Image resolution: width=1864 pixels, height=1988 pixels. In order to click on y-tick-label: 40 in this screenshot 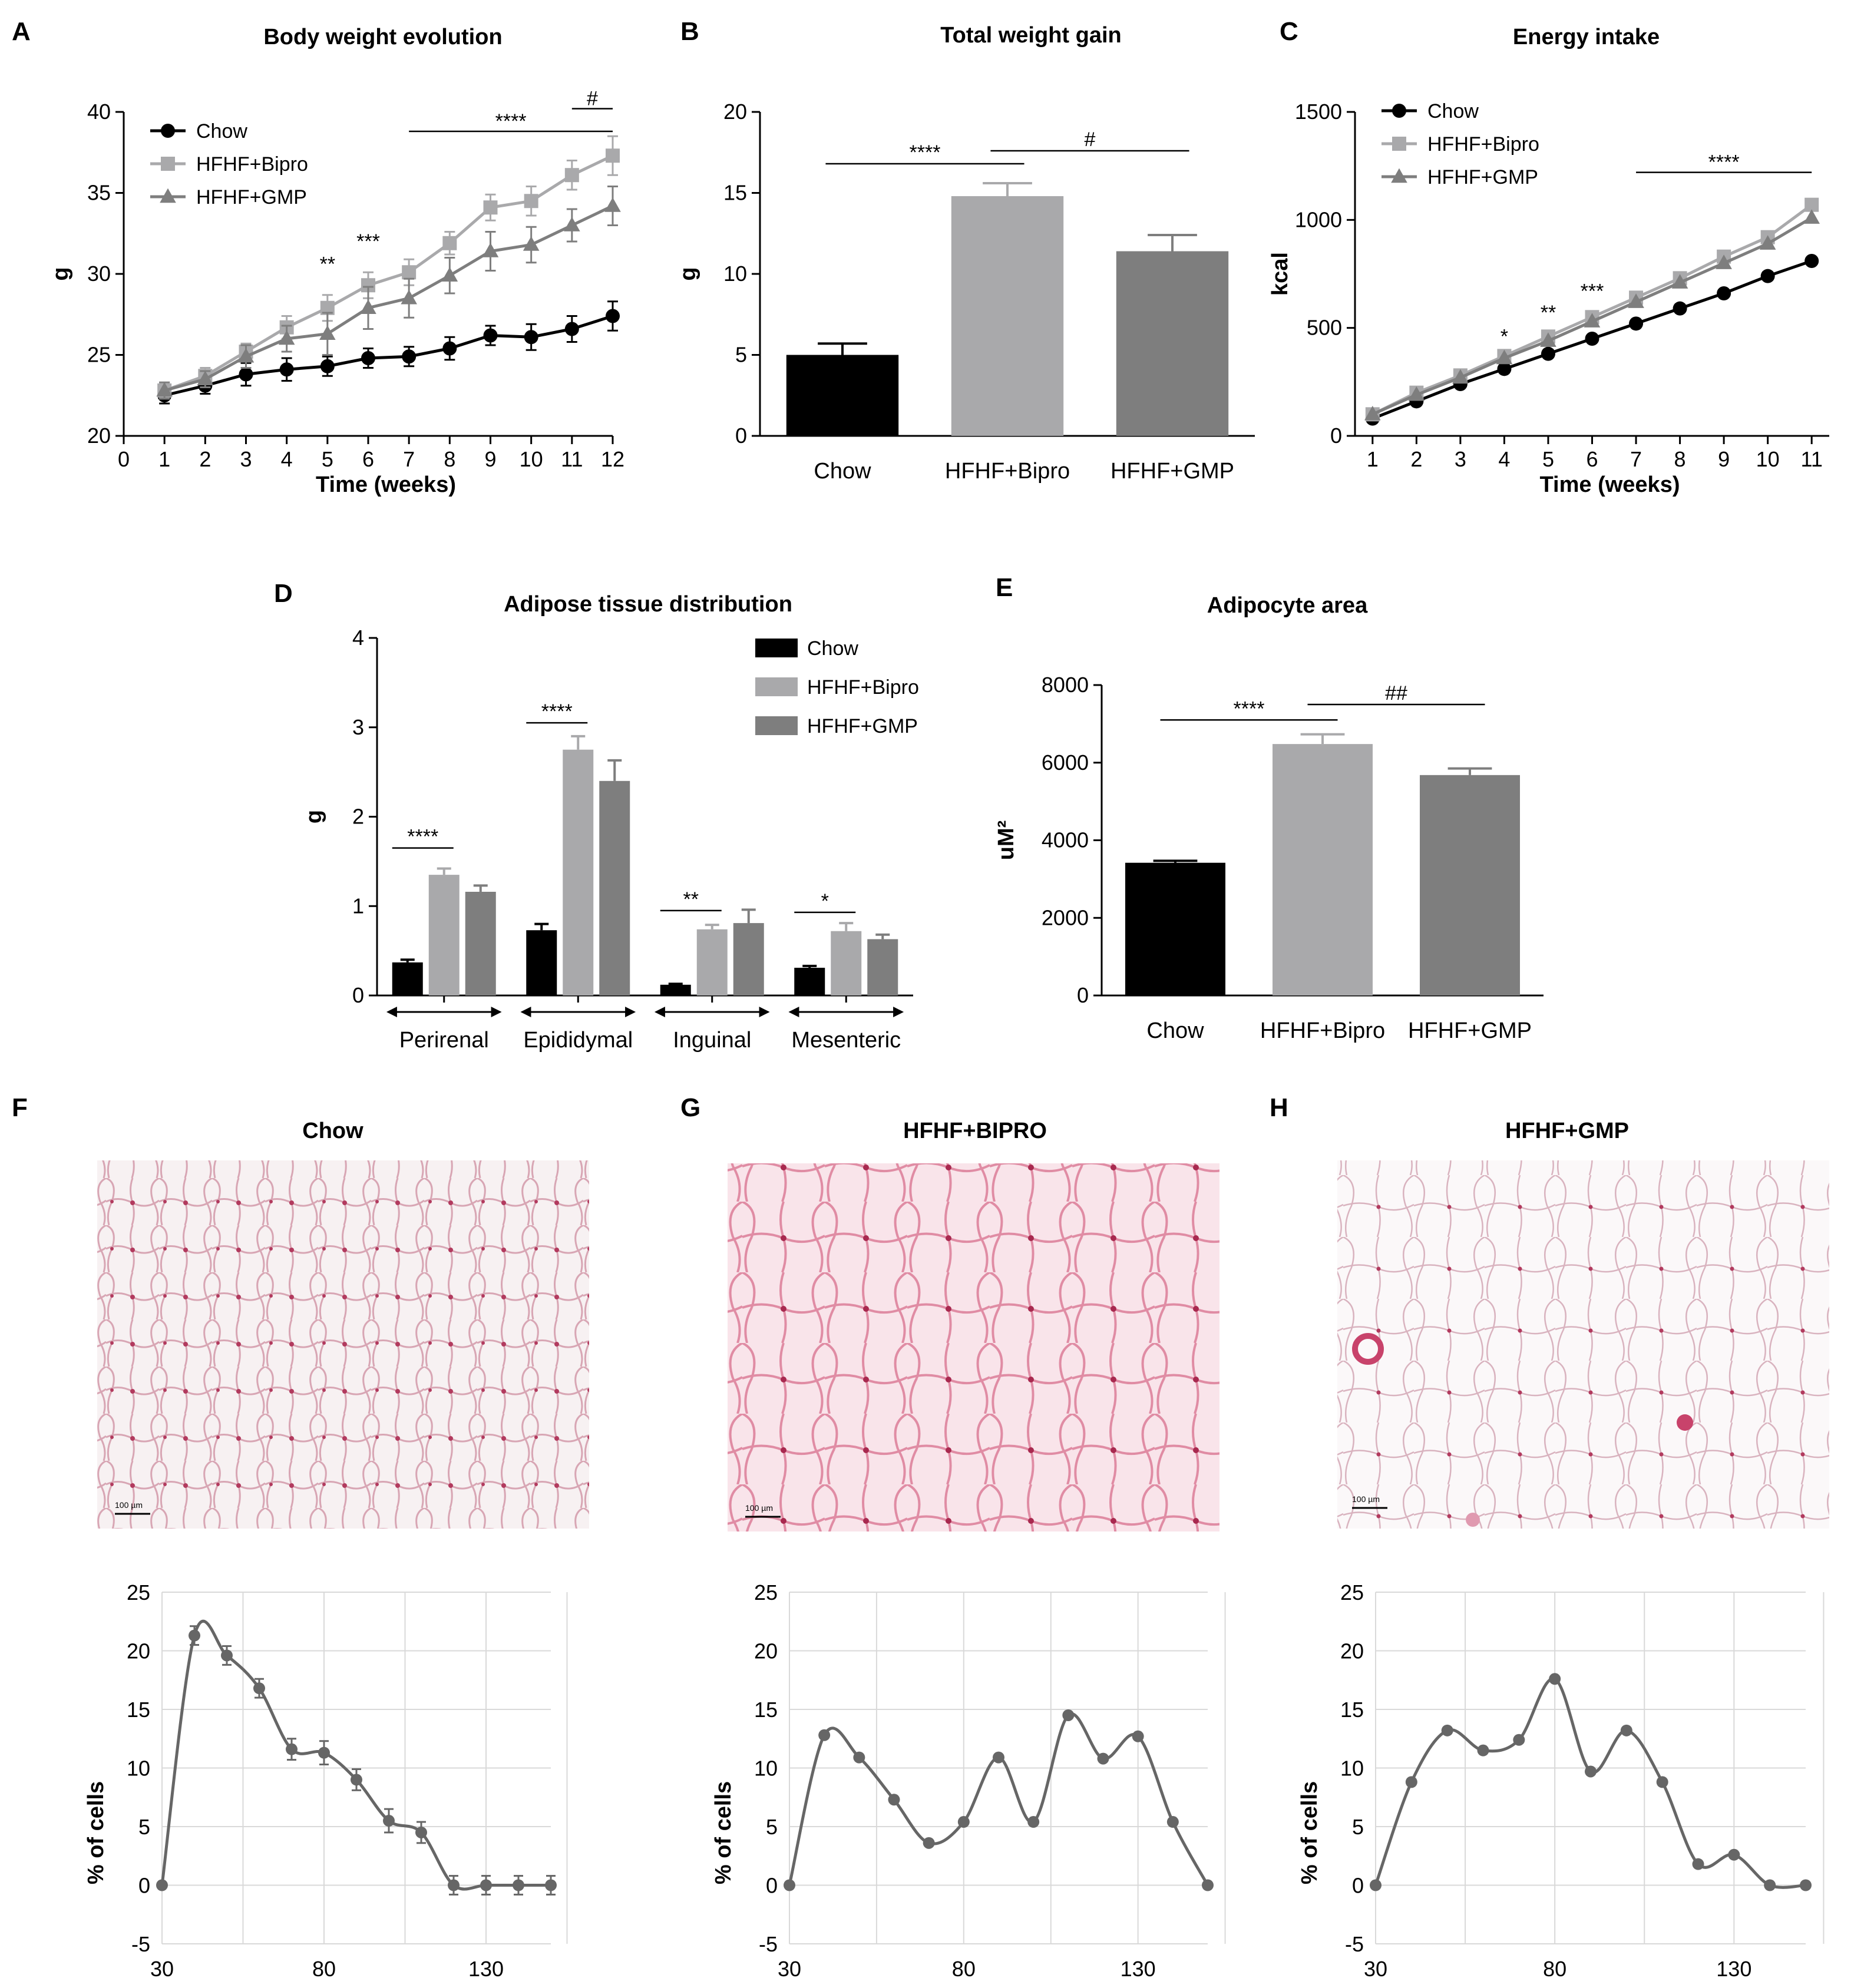, I will do `click(99, 112)`.